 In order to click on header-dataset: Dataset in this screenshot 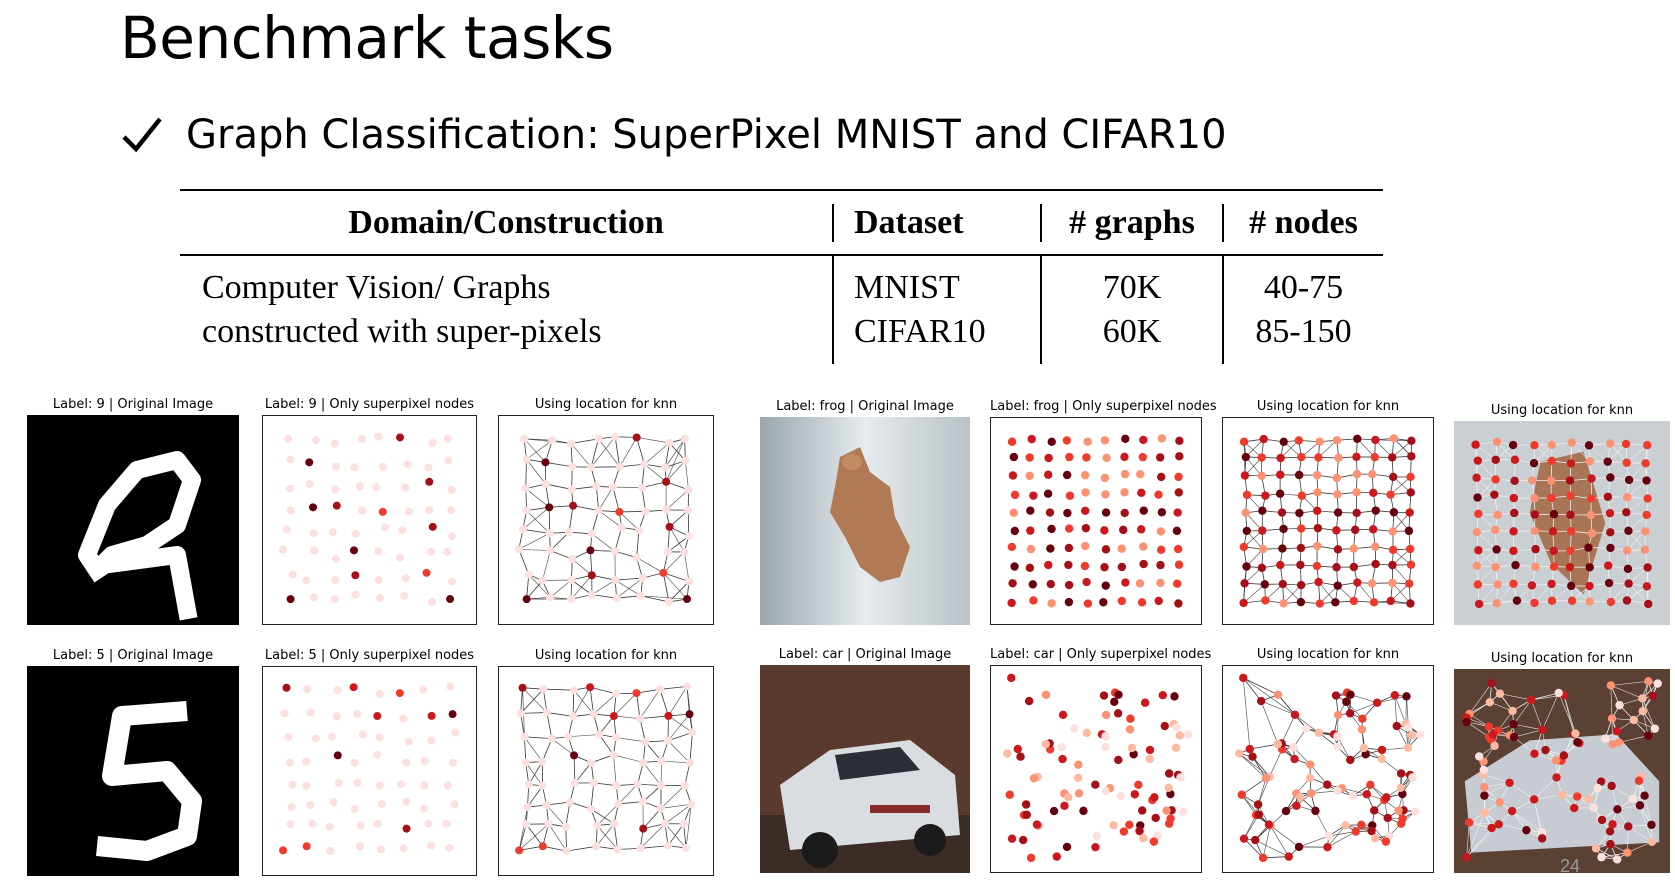, I will do `click(936, 222)`.